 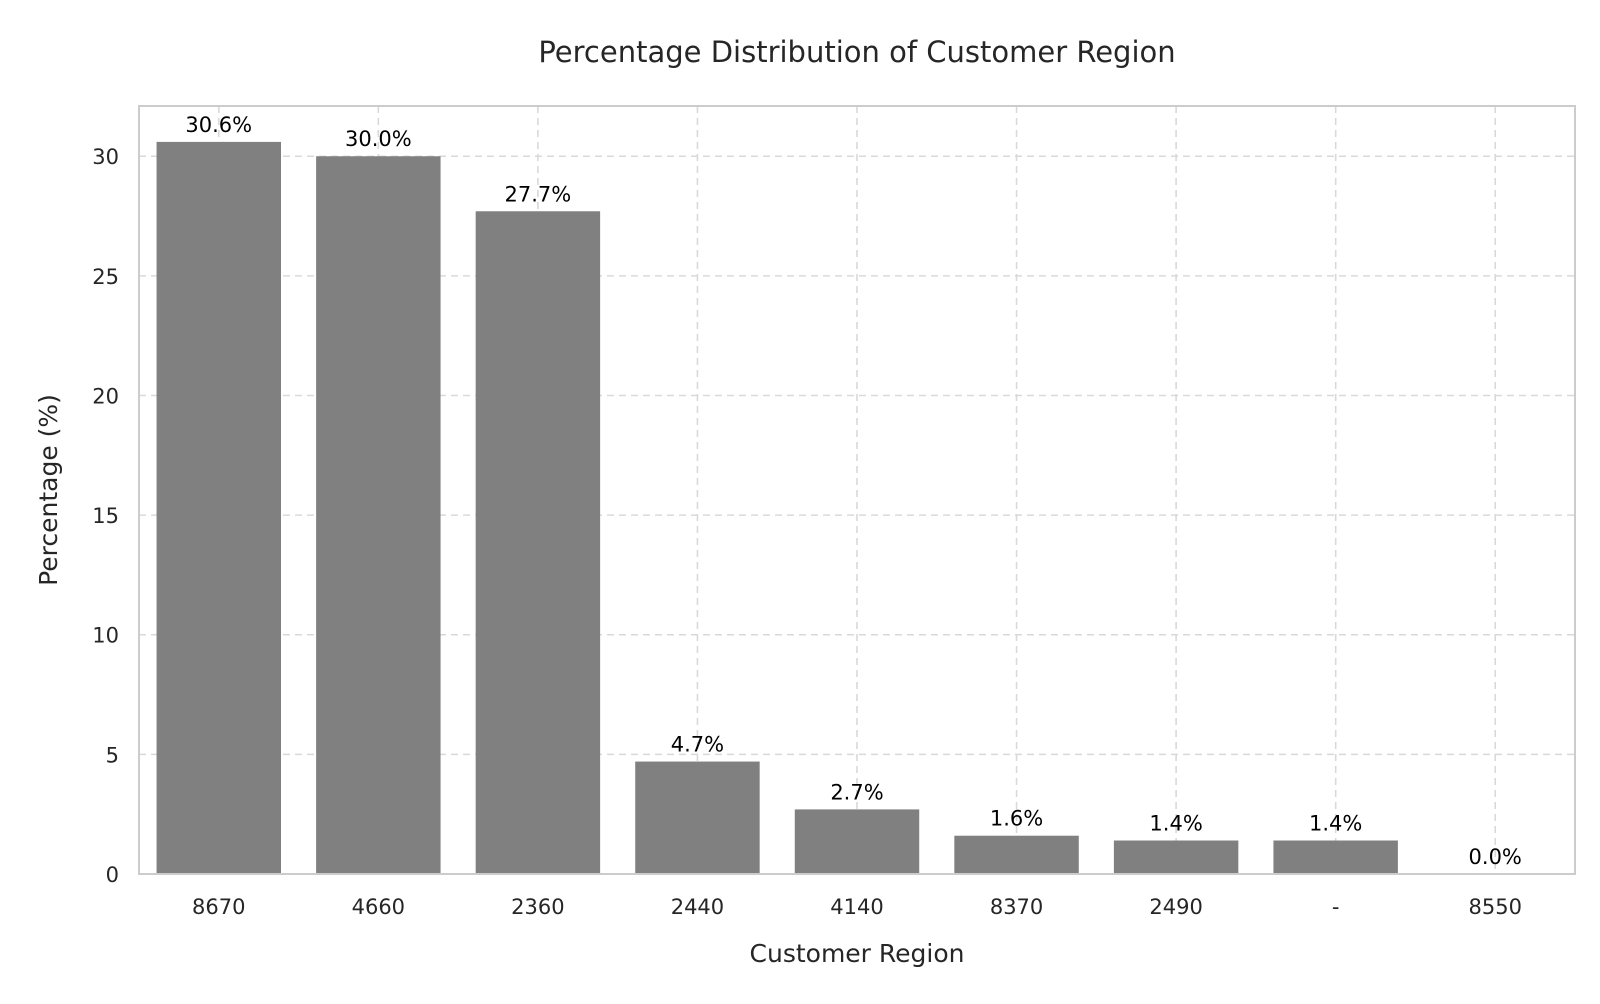 I want to click on x-tick-label: 8670, so click(x=218, y=907).